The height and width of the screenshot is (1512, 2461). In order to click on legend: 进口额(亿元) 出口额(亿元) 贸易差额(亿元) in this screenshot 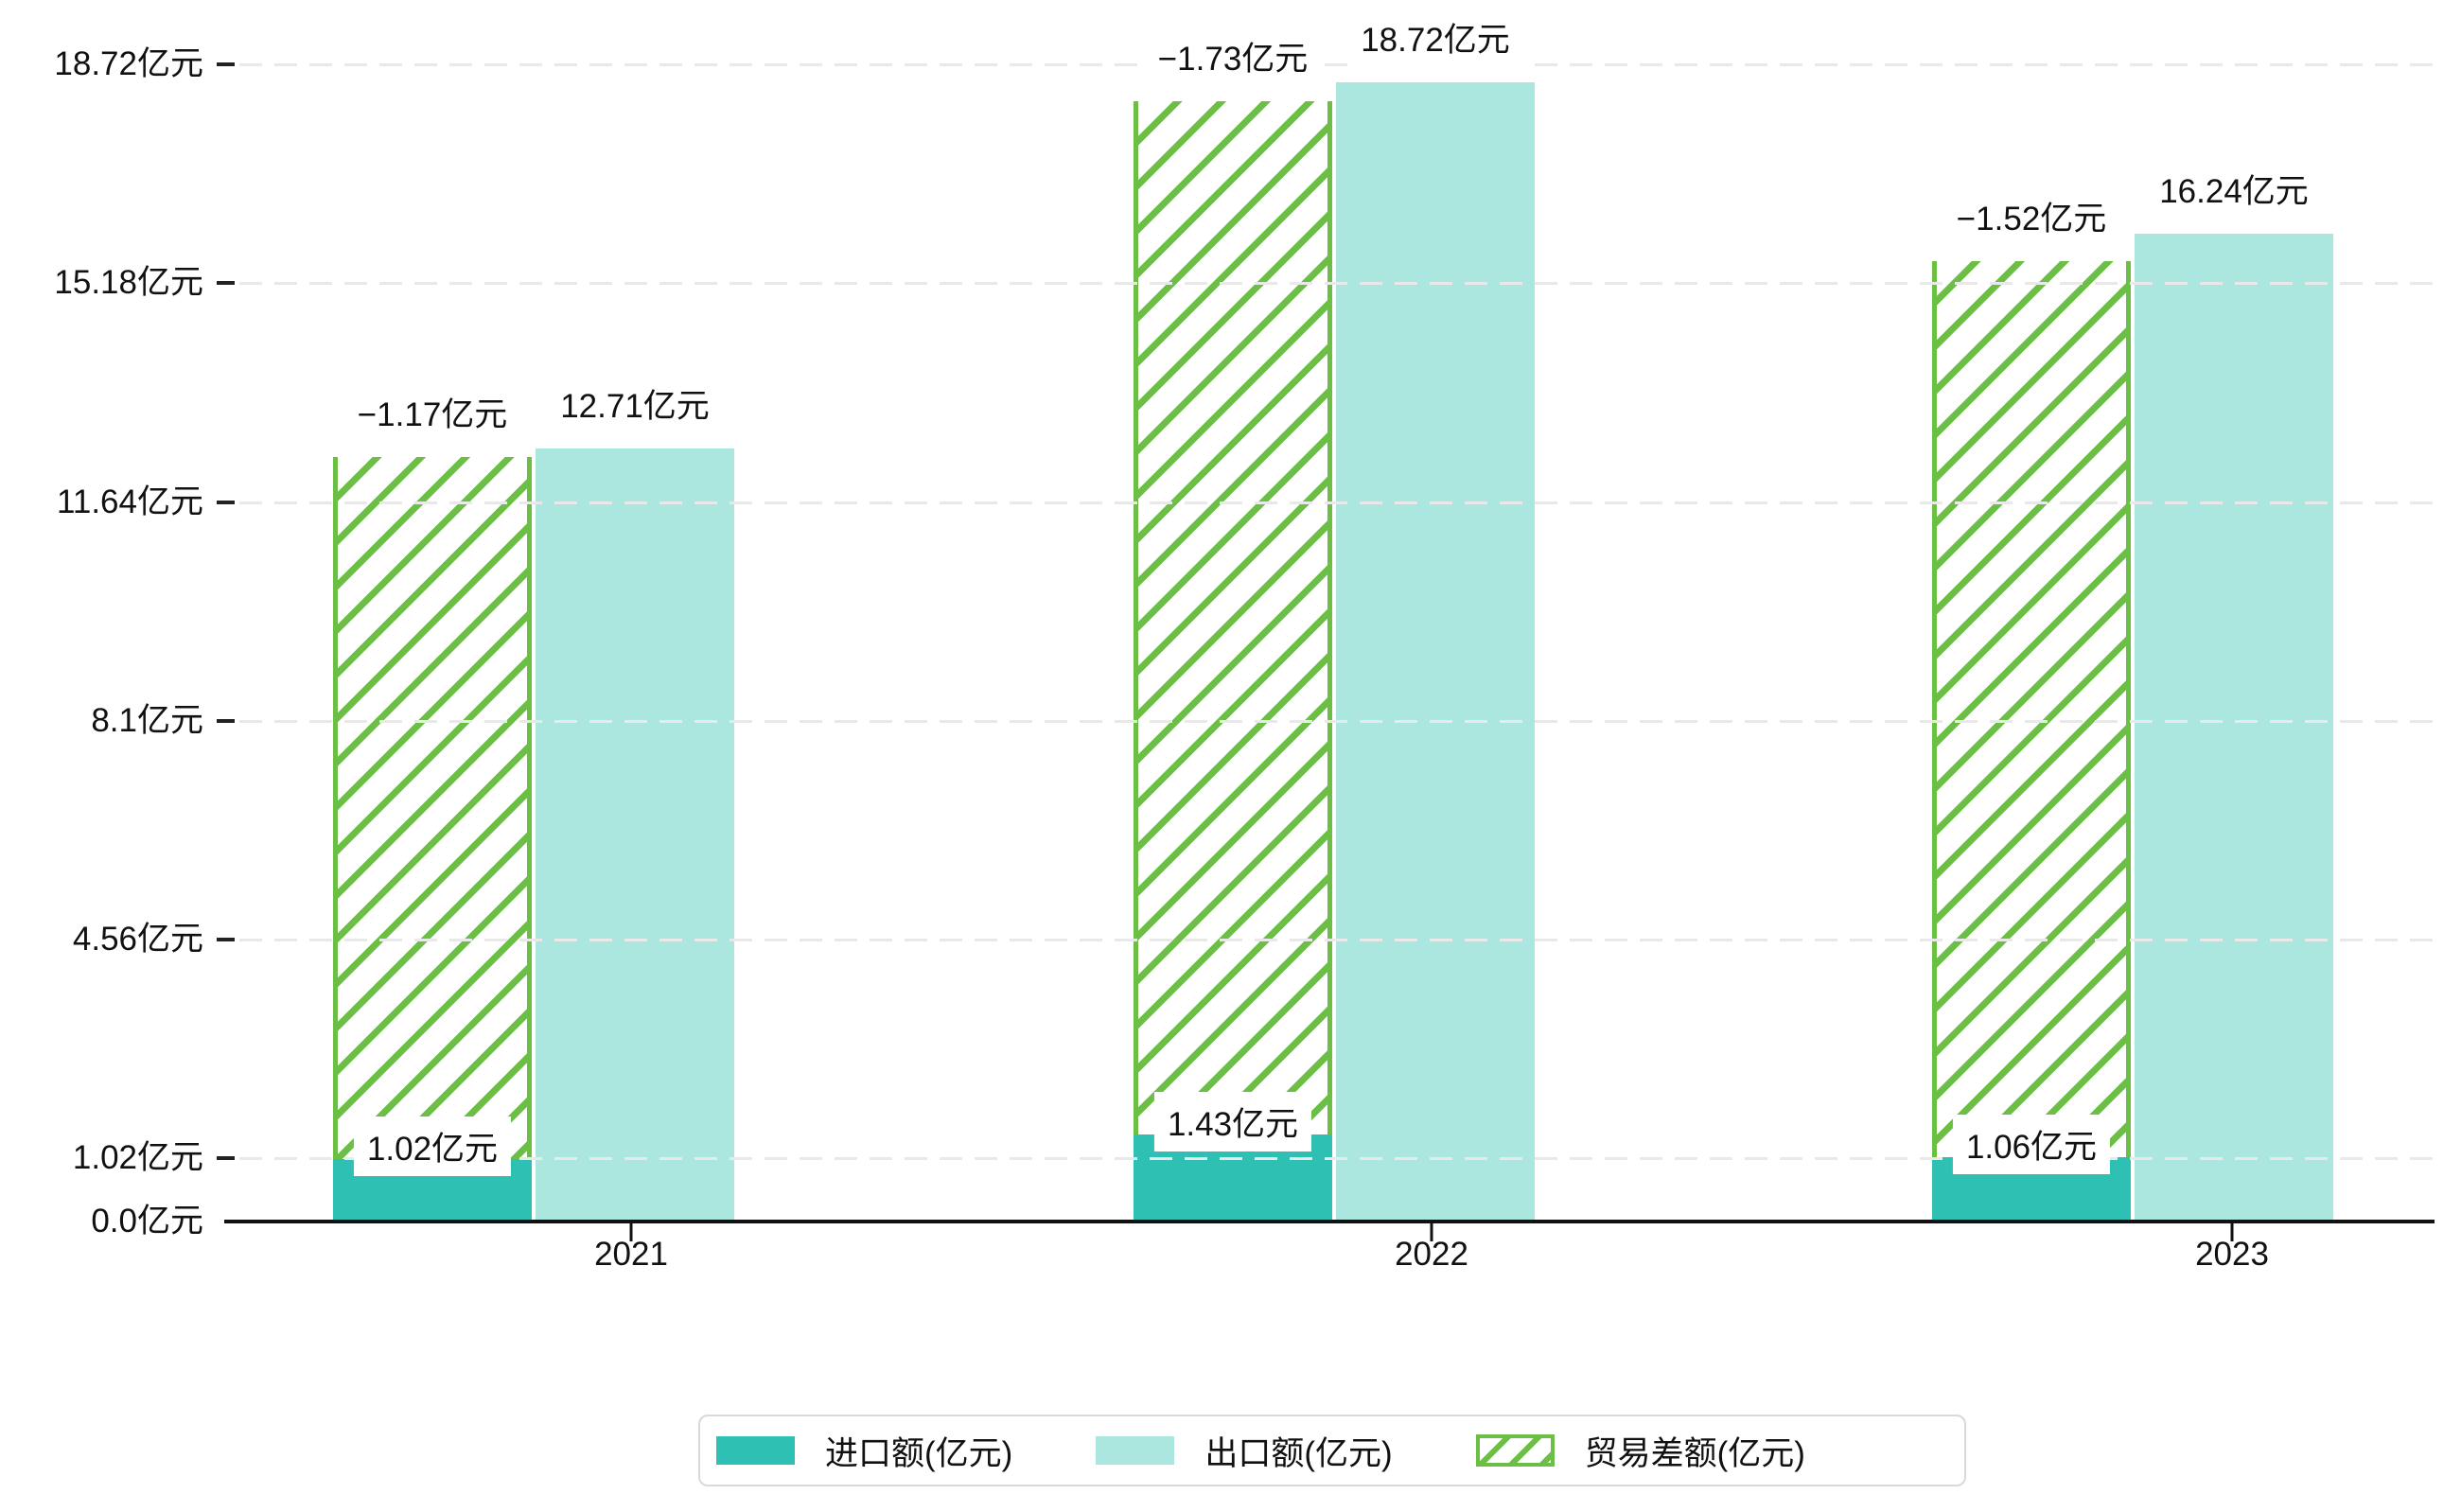, I will do `click(1332, 1451)`.